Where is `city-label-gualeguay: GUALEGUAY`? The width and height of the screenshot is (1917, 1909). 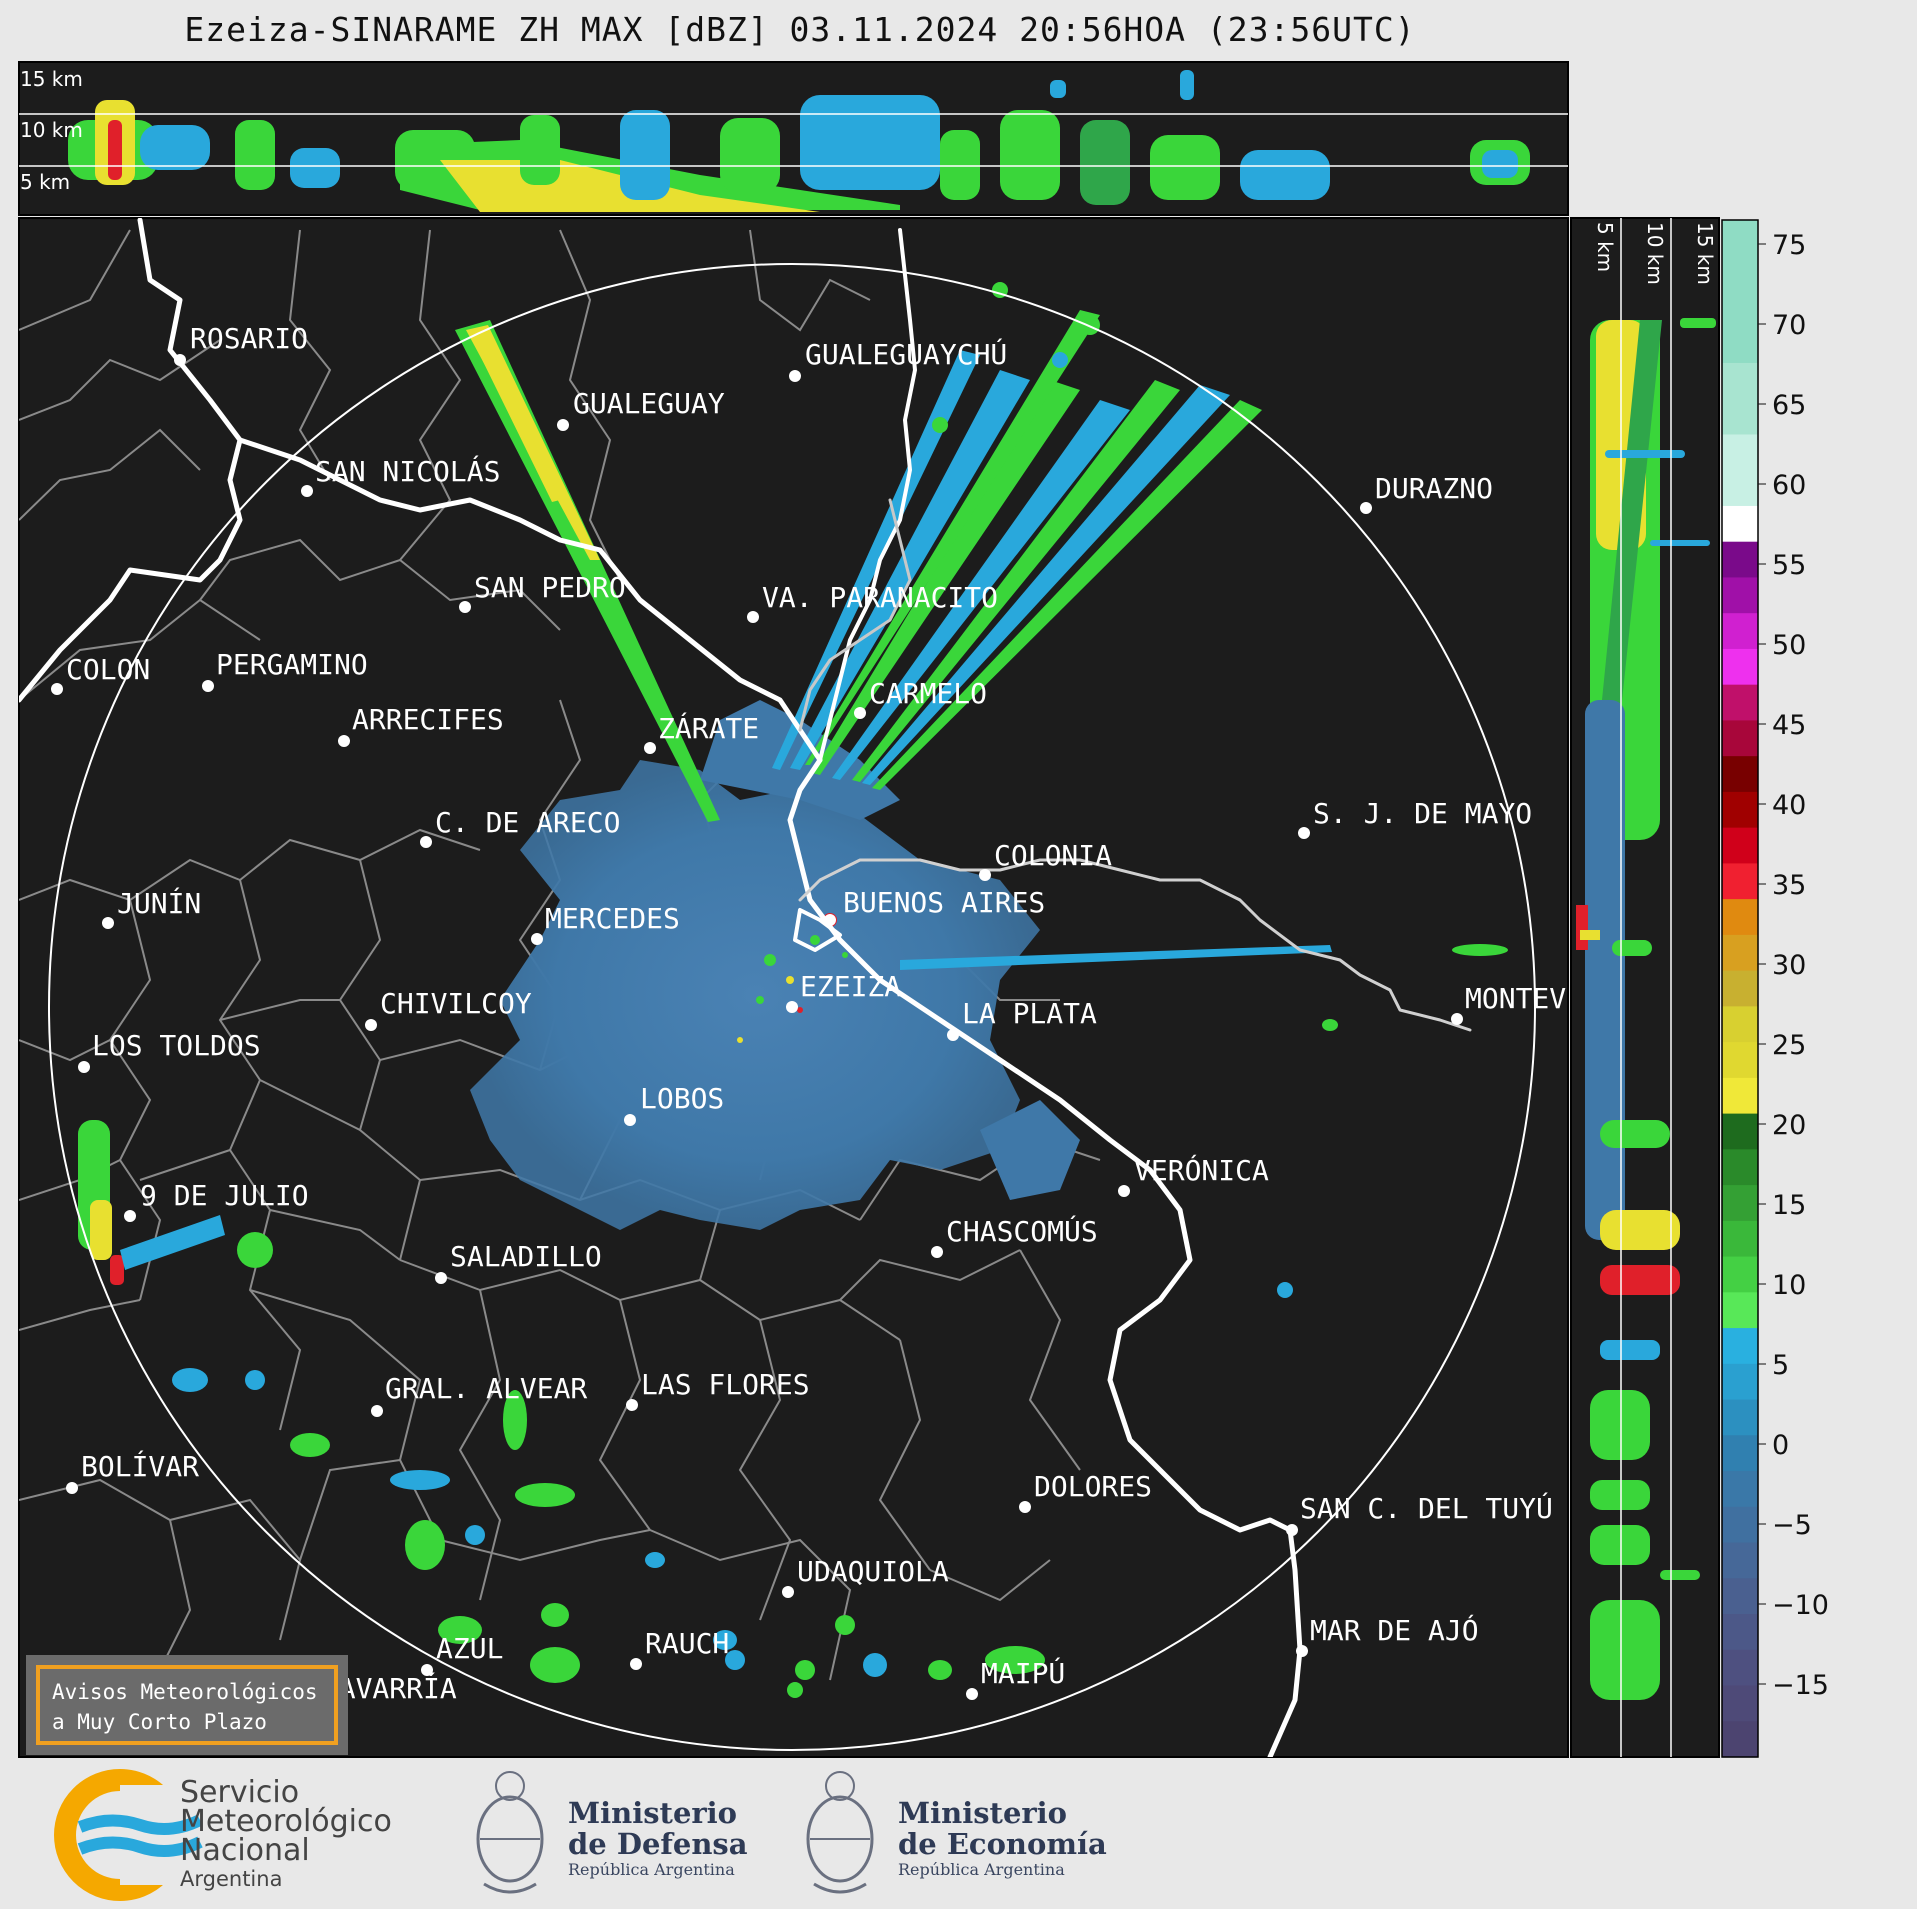 city-label-gualeguay: GUALEGUAY is located at coordinates (649, 403).